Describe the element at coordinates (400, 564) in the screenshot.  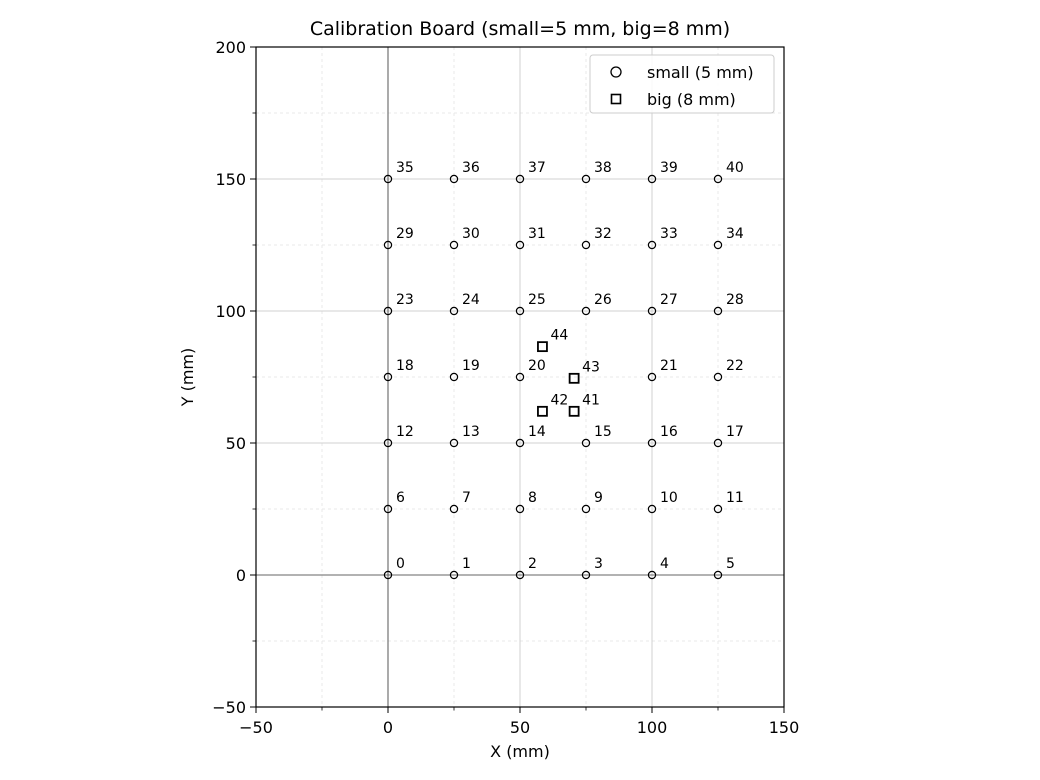
I see `point-label: 0` at that location.